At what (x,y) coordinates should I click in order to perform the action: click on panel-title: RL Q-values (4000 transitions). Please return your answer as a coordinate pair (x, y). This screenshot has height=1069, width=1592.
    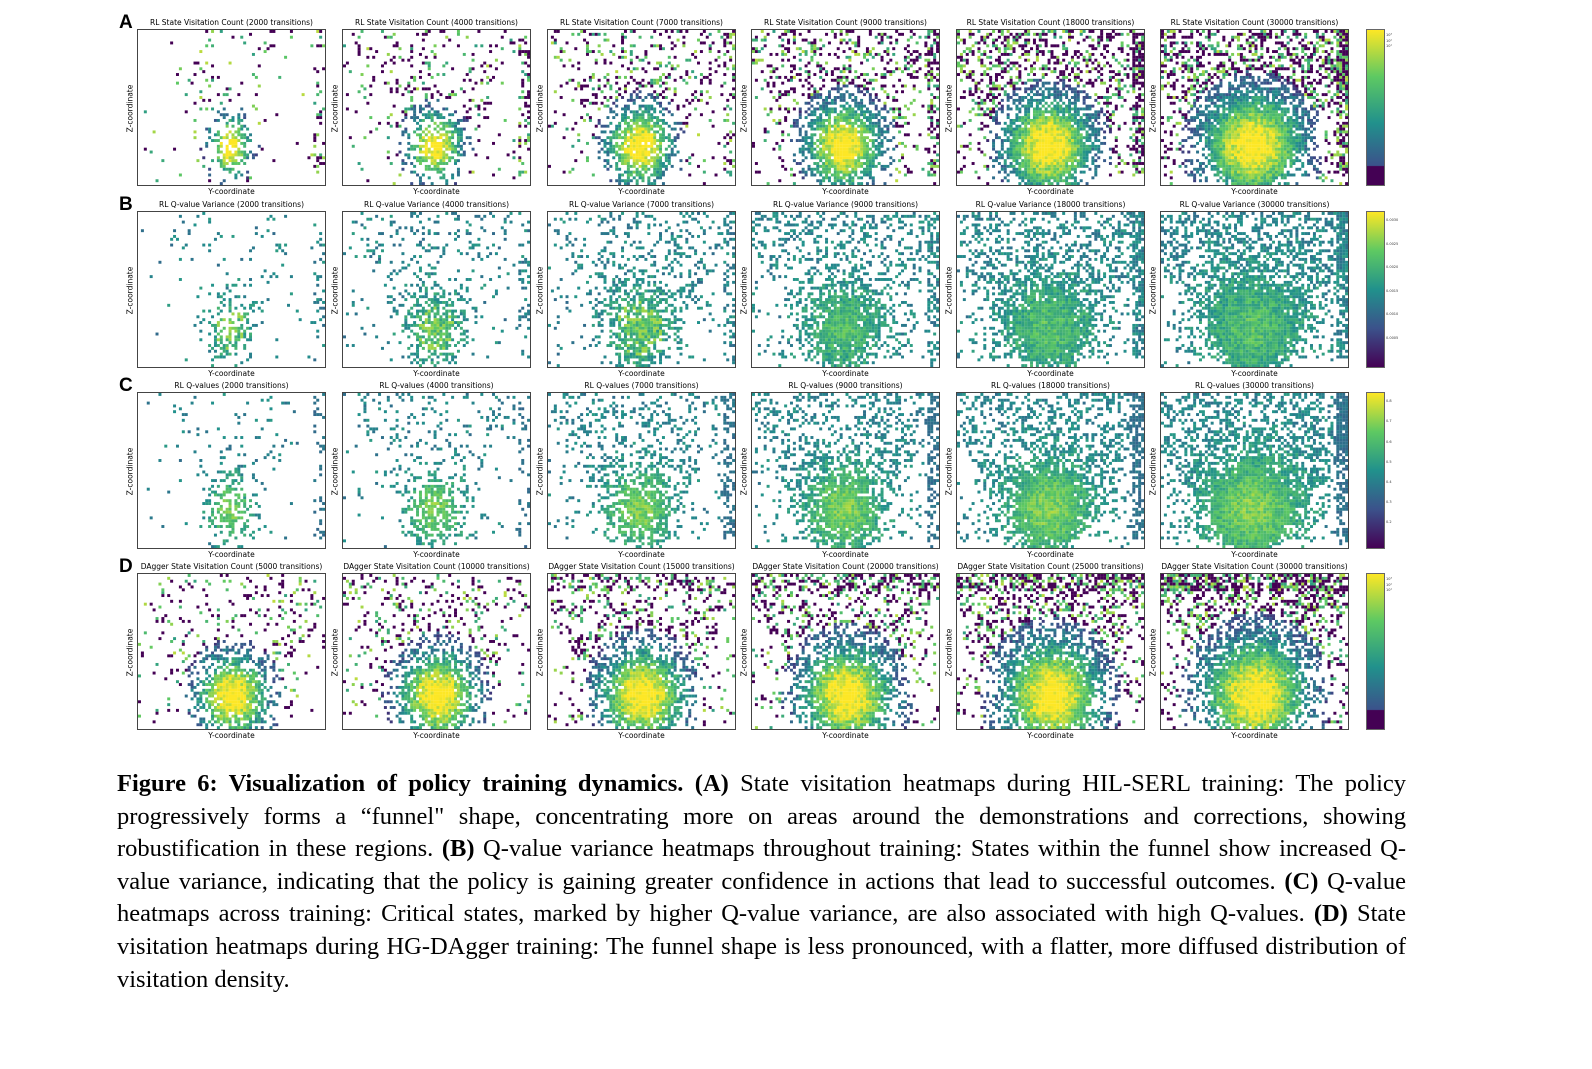
    Looking at the image, I should click on (436, 385).